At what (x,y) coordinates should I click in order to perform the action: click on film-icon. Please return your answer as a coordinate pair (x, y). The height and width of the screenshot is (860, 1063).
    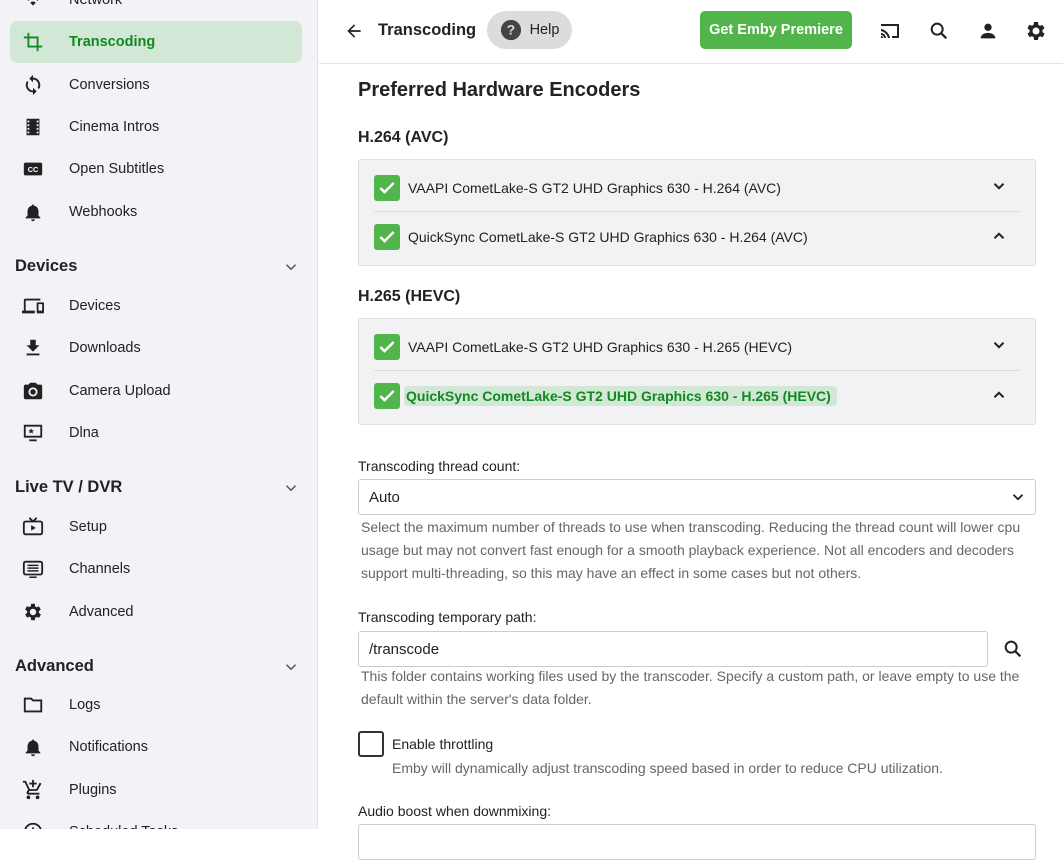
    Looking at the image, I should click on (33, 127).